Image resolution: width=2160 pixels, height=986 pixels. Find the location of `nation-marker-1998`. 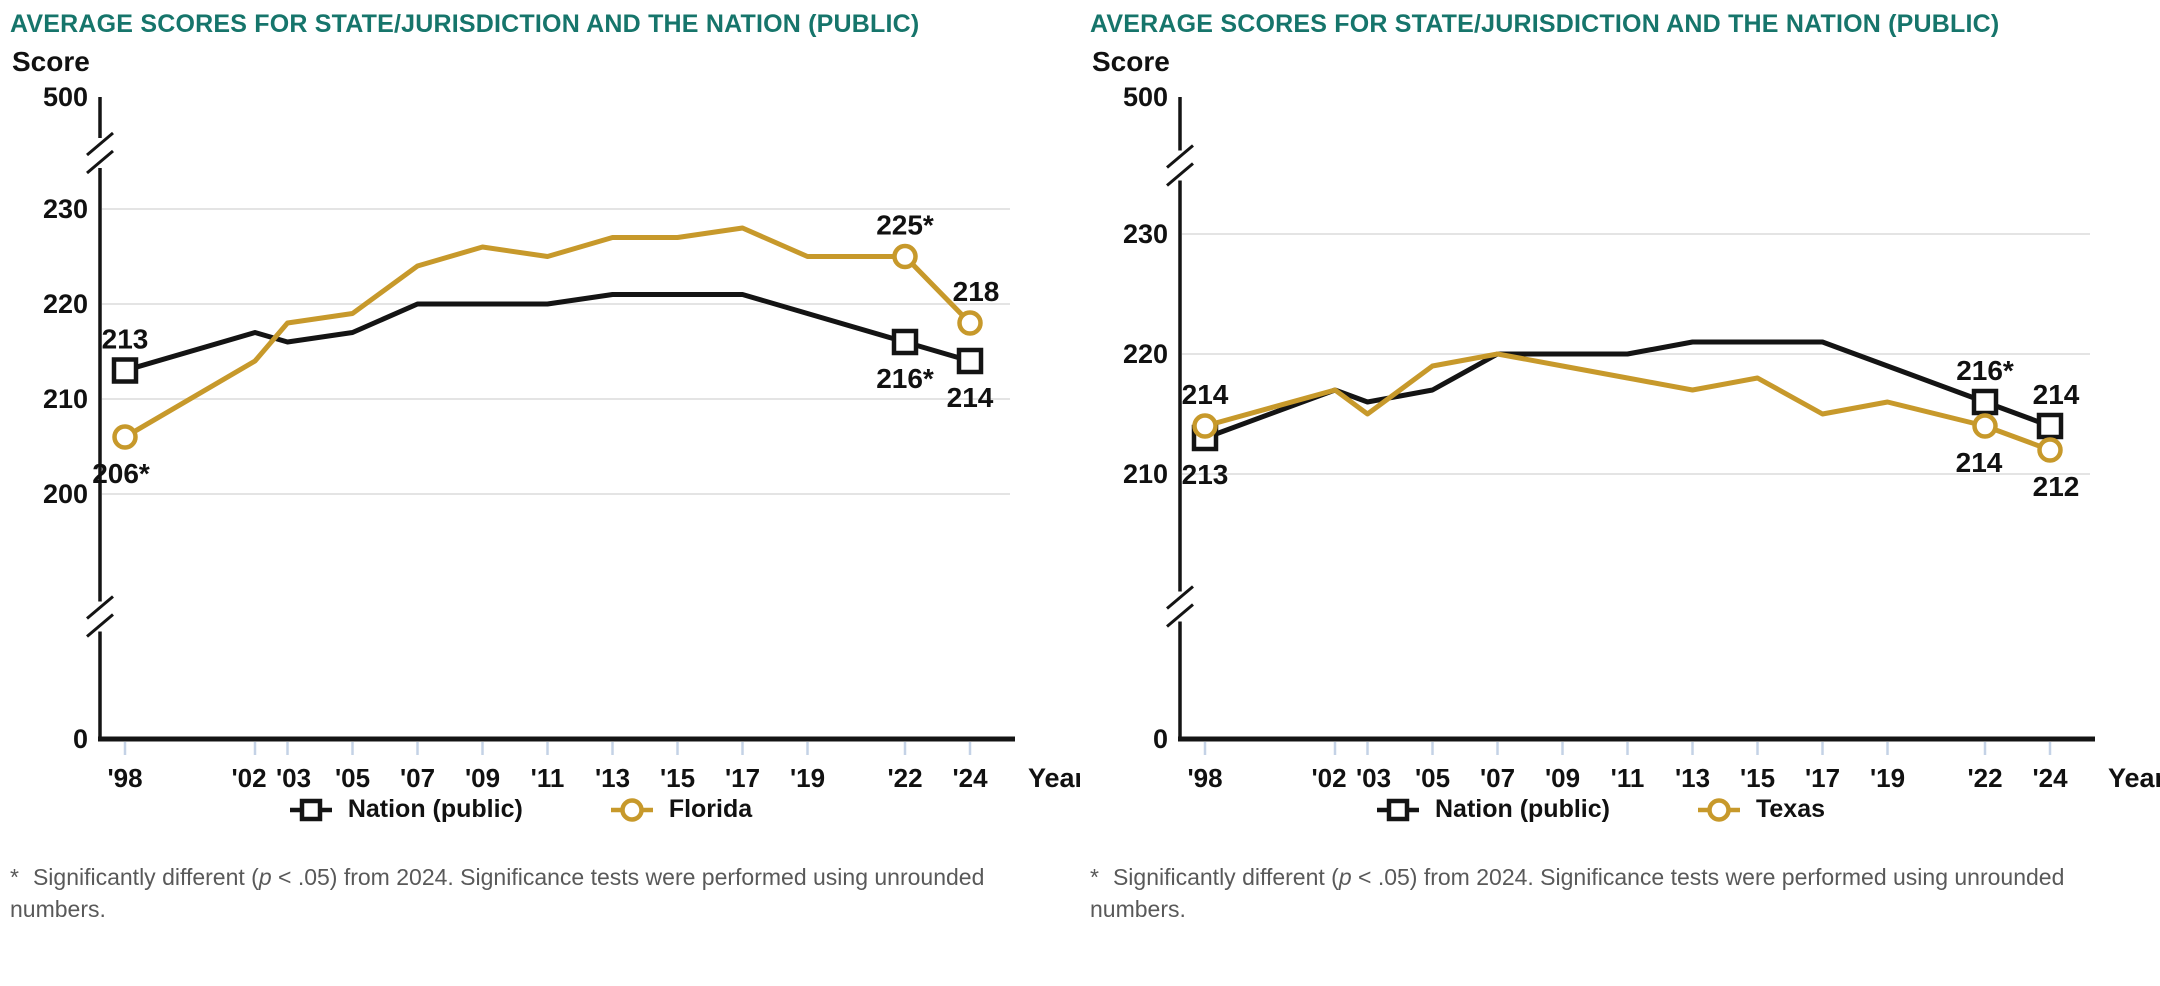

nation-marker-1998 is located at coordinates (125, 370).